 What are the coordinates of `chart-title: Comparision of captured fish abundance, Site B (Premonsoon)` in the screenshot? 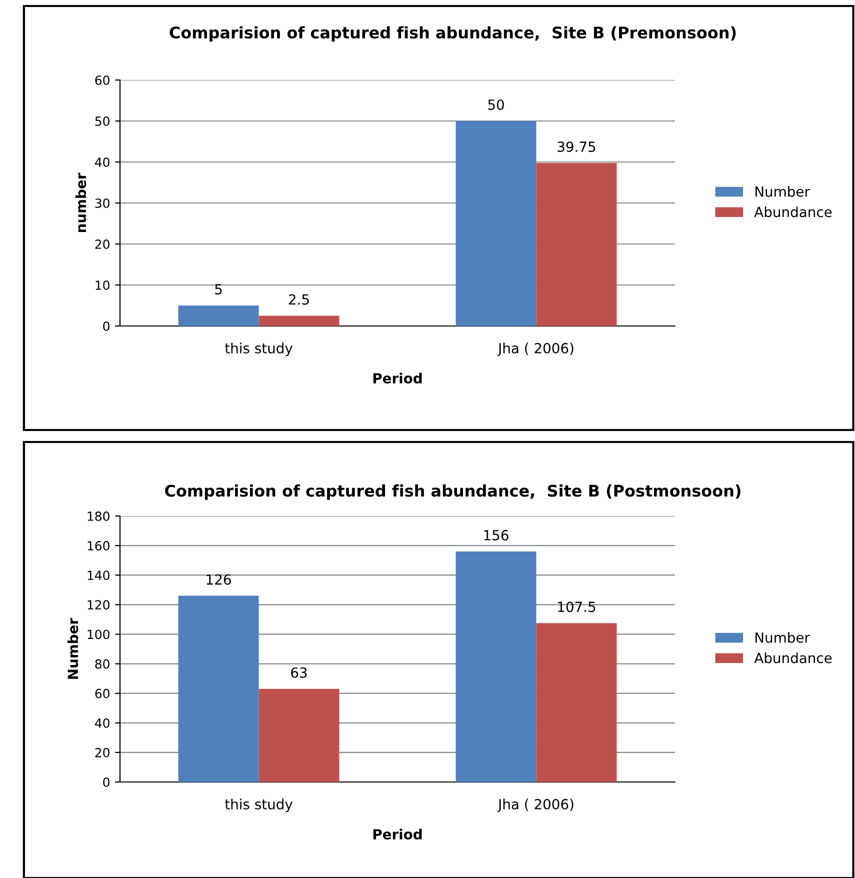 It's located at (453, 34).